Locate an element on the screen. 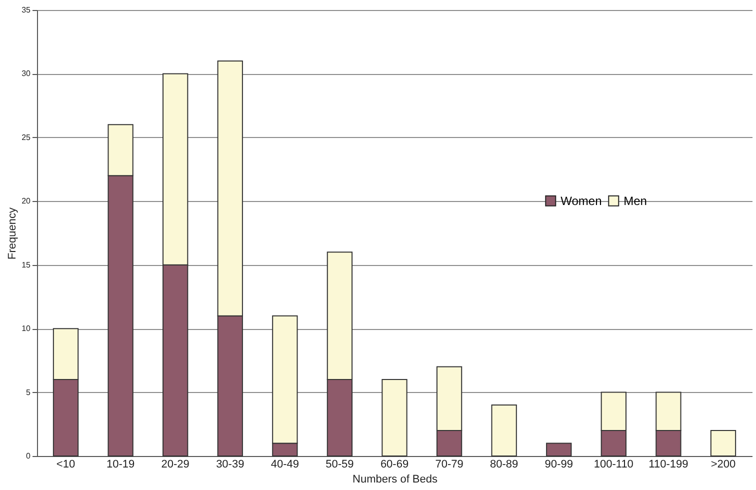  x-axis-title: Numbers of Beds is located at coordinates (395, 480).